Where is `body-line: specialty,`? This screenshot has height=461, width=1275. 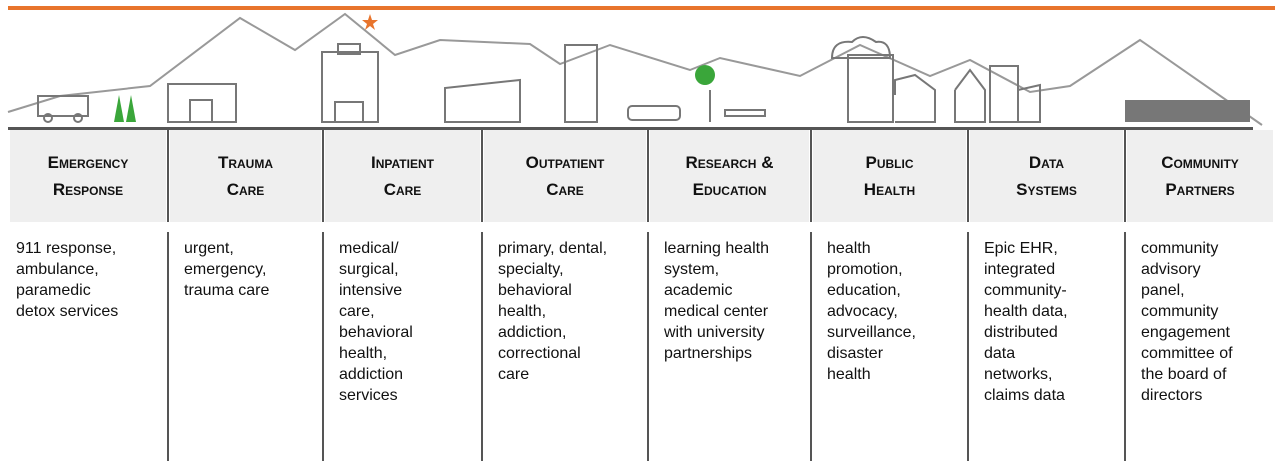 body-line: specialty, is located at coordinates (531, 269).